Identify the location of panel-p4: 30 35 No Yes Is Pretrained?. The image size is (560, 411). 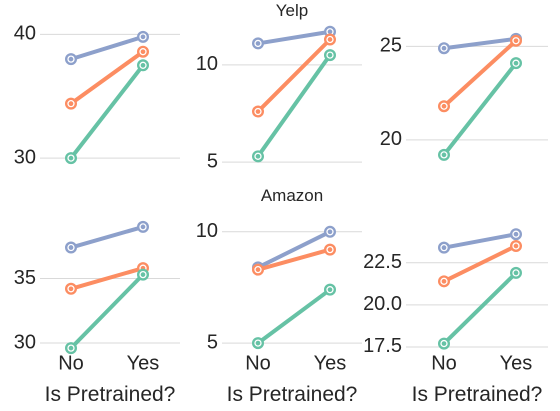
(97, 313).